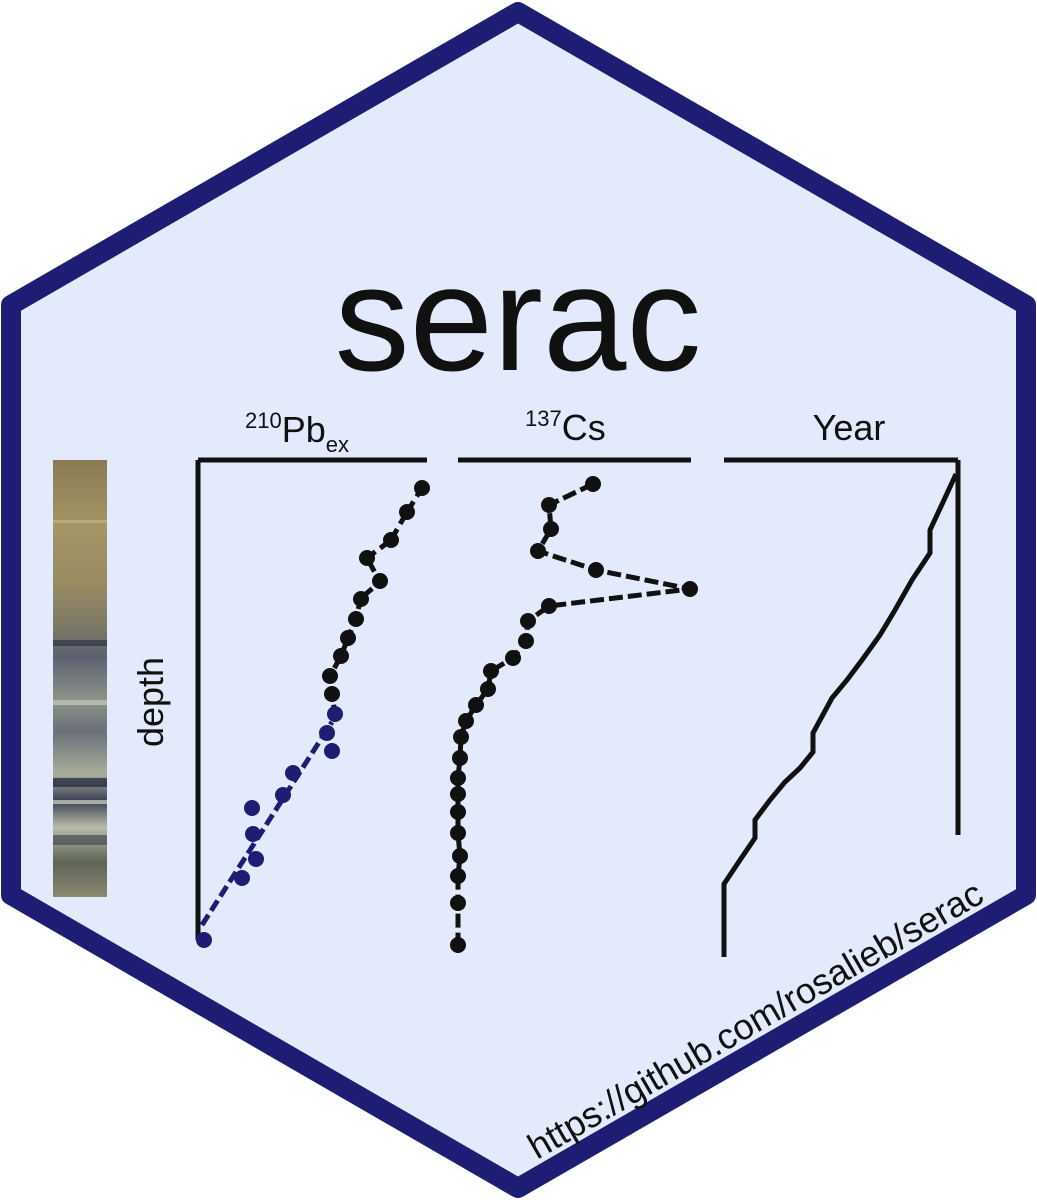 The width and height of the screenshot is (1037, 1200). I want to click on cs-profile-line, so click(573, 713).